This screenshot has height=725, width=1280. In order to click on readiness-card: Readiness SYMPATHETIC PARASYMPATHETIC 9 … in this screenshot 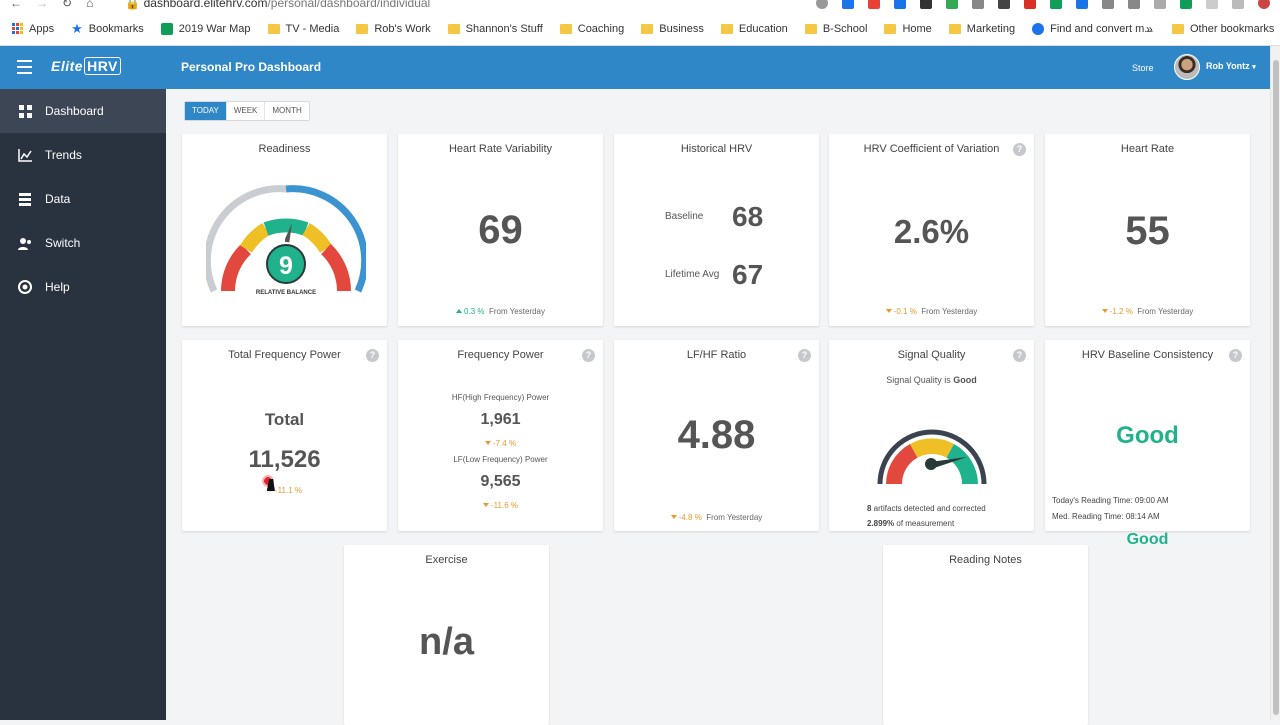, I will do `click(284, 230)`.